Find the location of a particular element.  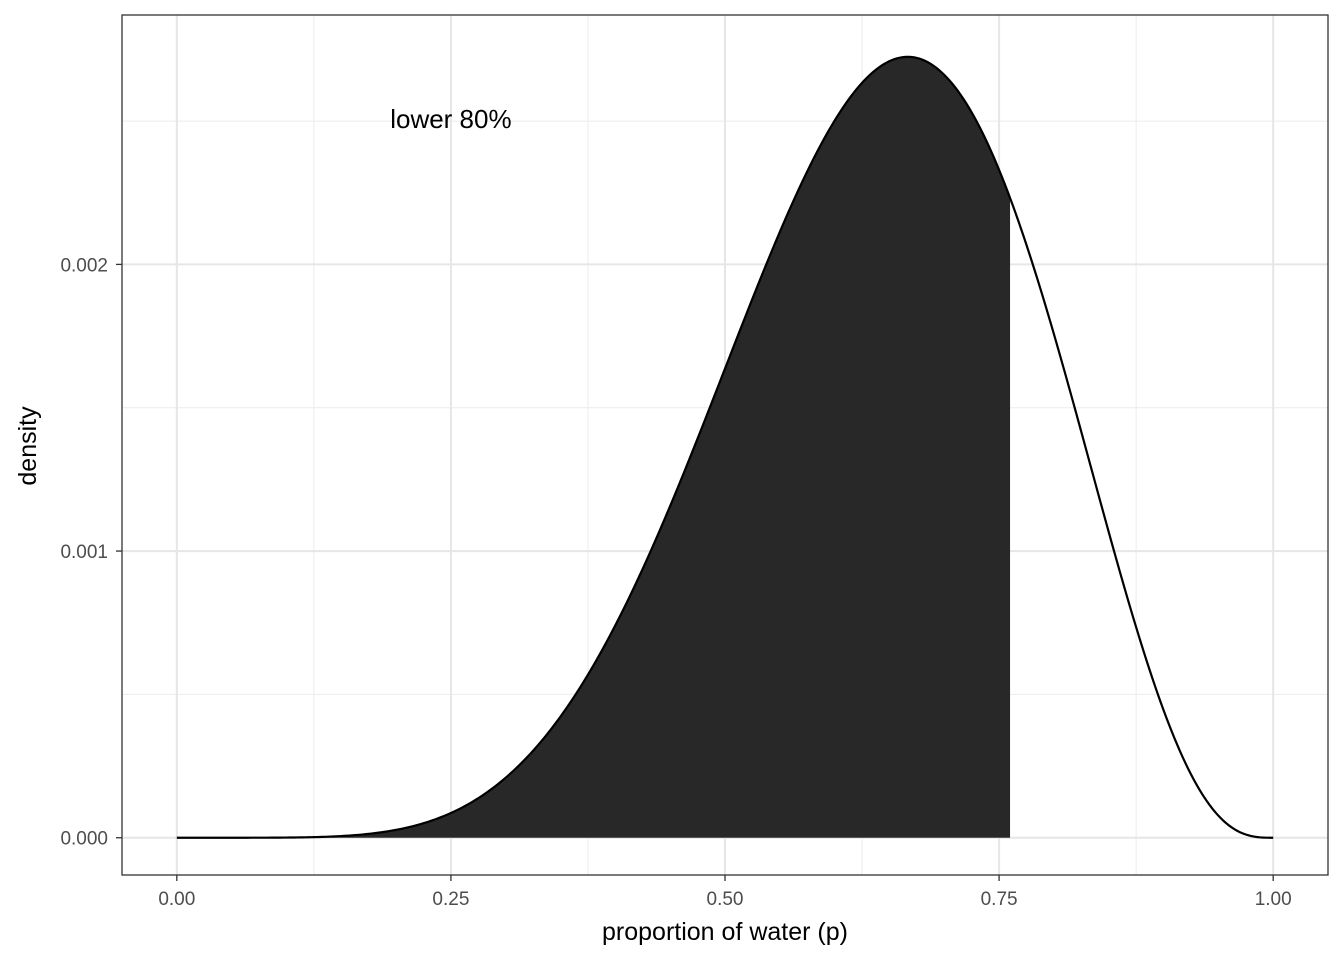

annotation-lower-80: lower 80% is located at coordinates (450, 119).